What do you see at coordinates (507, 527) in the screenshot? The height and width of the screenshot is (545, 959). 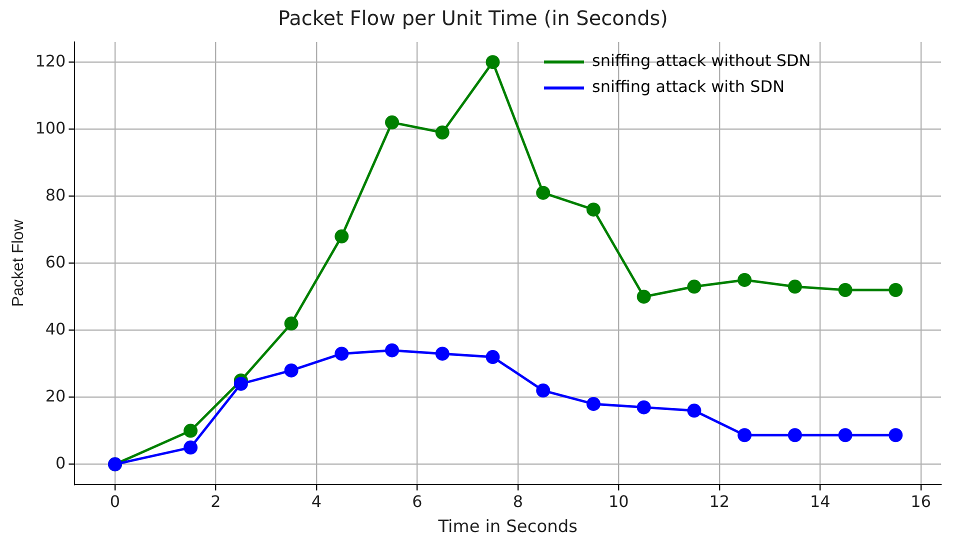 I see `x-axis-title: Time in Seconds` at bounding box center [507, 527].